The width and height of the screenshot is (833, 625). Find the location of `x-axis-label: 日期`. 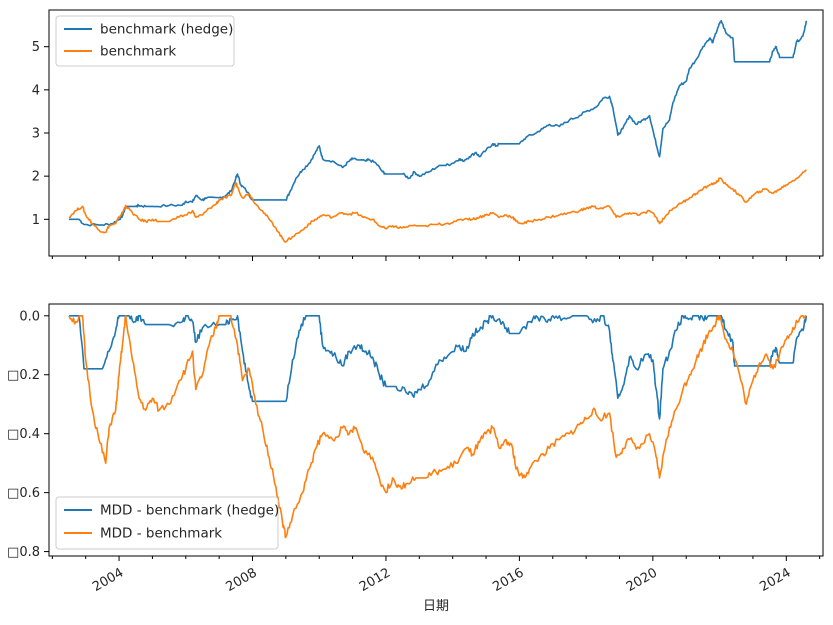

x-axis-label: 日期 is located at coordinates (436, 606).